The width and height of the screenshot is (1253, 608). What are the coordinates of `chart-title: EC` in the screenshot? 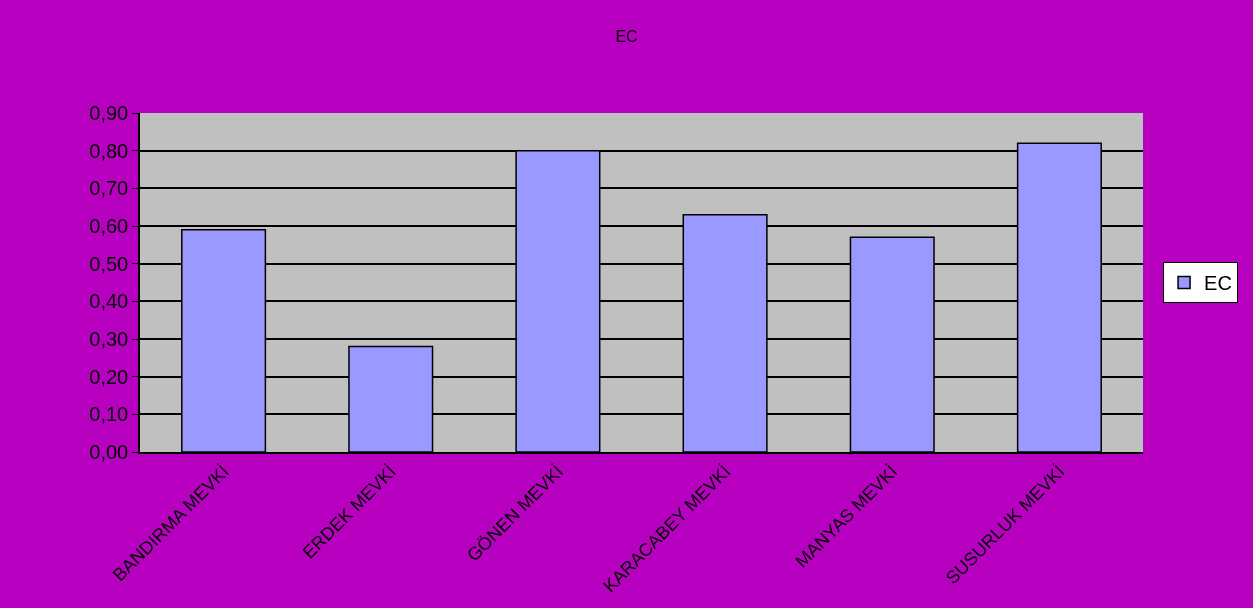 It's located at (626, 36).